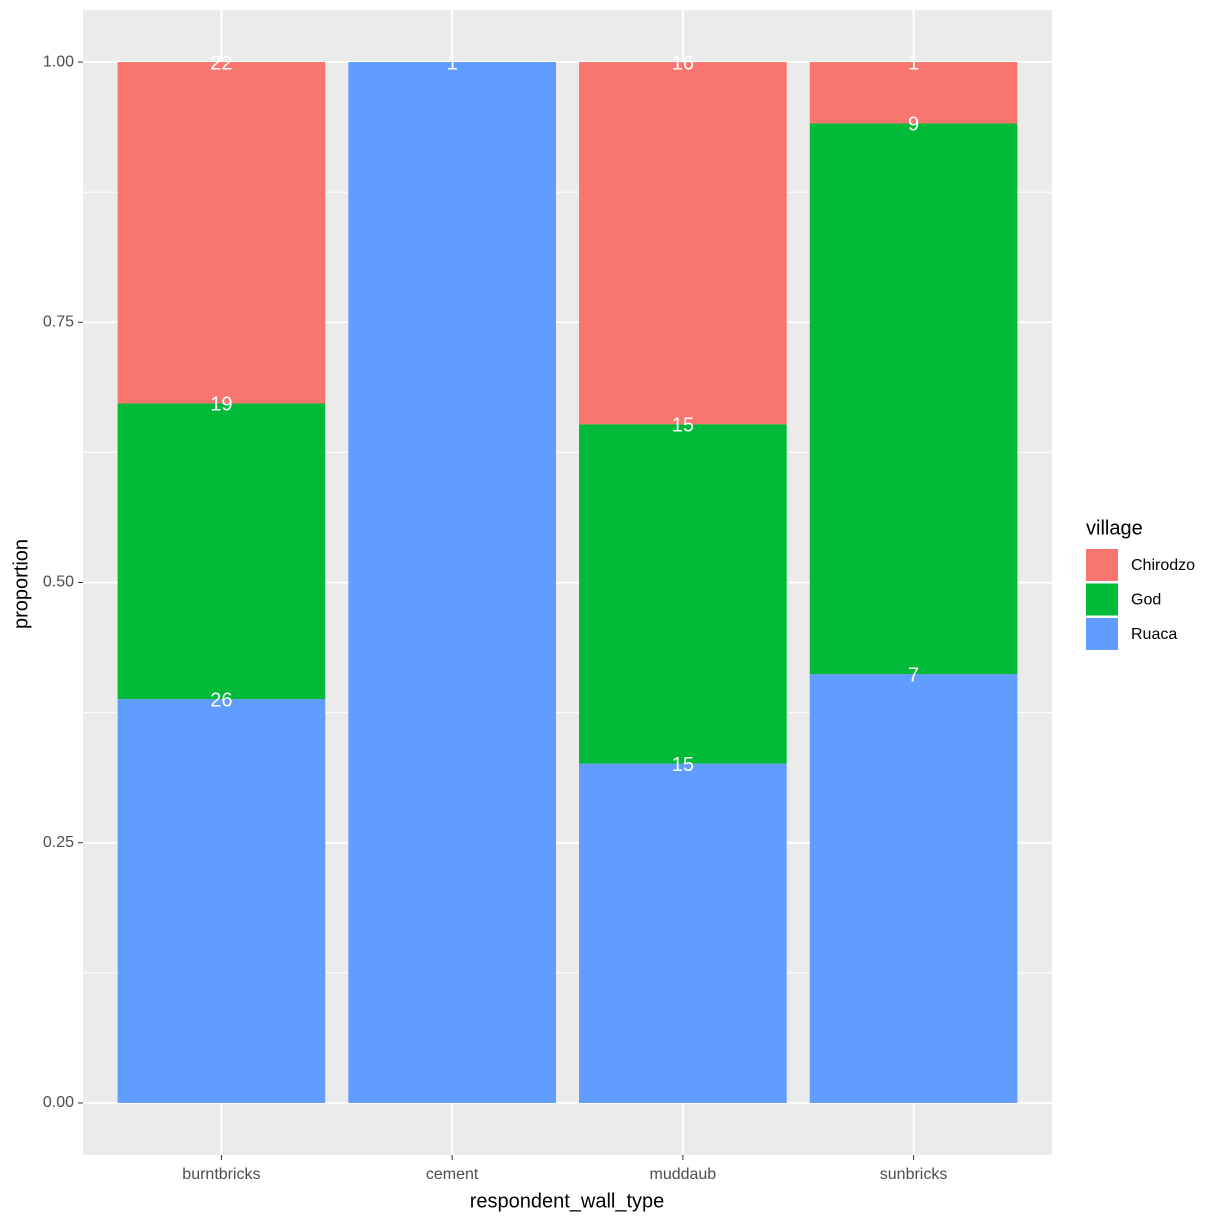 The image size is (1224, 1224). Describe the element at coordinates (58, 321) in the screenshot. I see `y-tick-label: 0.75` at that location.